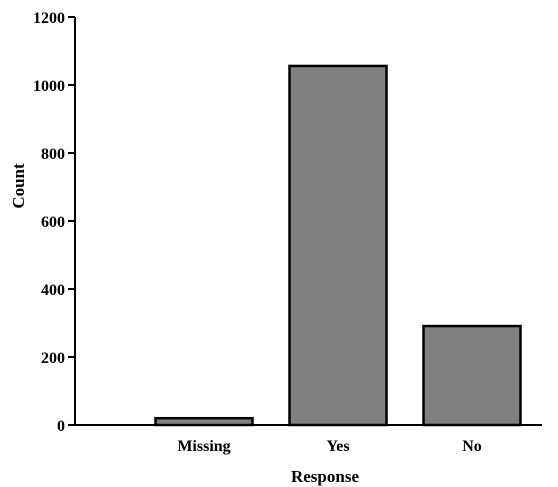 This screenshot has width=558, height=487. I want to click on y-tick-label-200: 200, so click(53, 358).